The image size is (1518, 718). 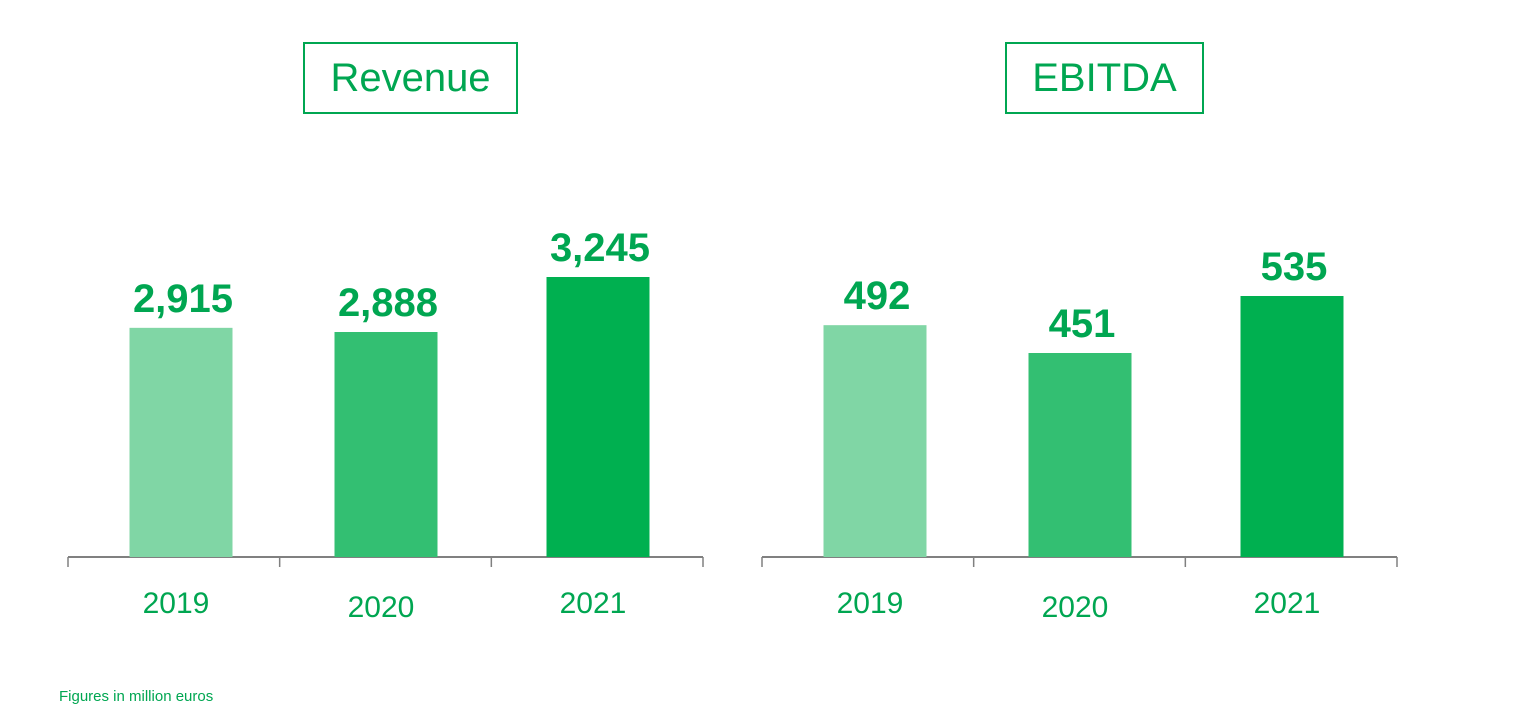 What do you see at coordinates (877, 296) in the screenshot?
I see `ebitda-value-label: 492` at bounding box center [877, 296].